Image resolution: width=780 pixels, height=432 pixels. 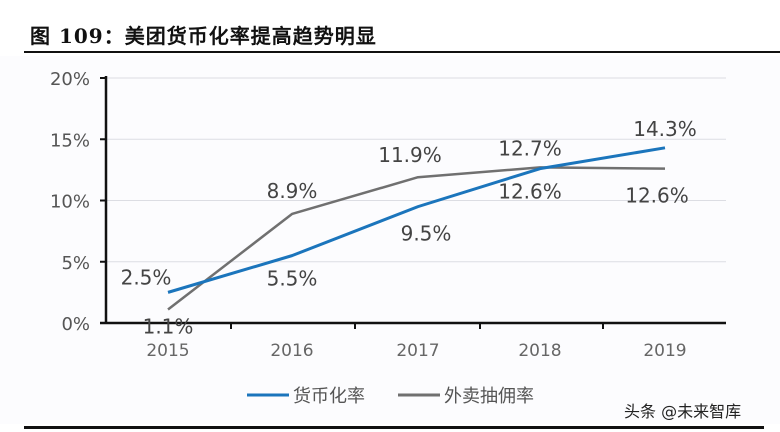 I want to click on x-tick-label: 2015, so click(x=167, y=351).